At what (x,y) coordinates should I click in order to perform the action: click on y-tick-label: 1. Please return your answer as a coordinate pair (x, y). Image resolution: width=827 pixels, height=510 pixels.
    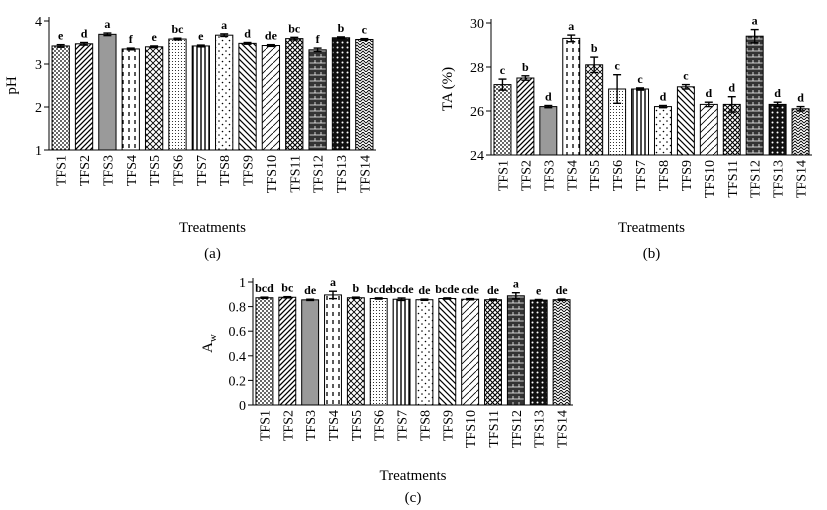
    Looking at the image, I should click on (242, 283).